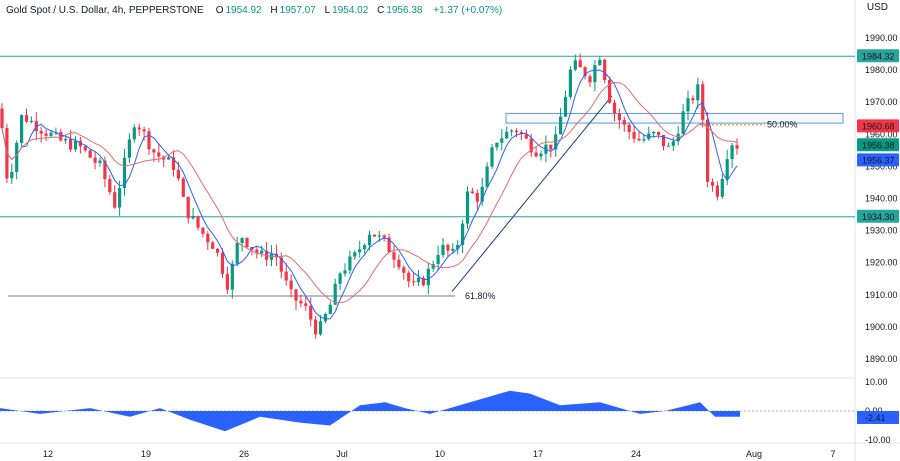 This screenshot has height=461, width=900. What do you see at coordinates (877, 7) in the screenshot?
I see `currency-label: USD` at bounding box center [877, 7].